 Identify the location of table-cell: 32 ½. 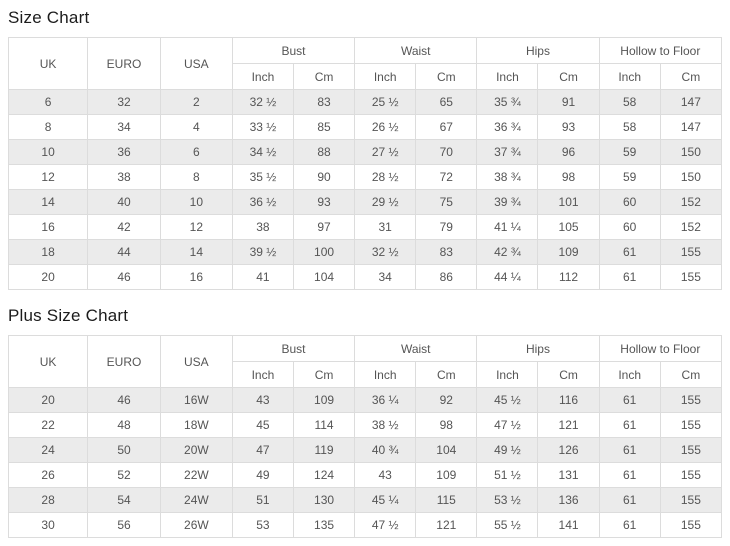
(385, 252).